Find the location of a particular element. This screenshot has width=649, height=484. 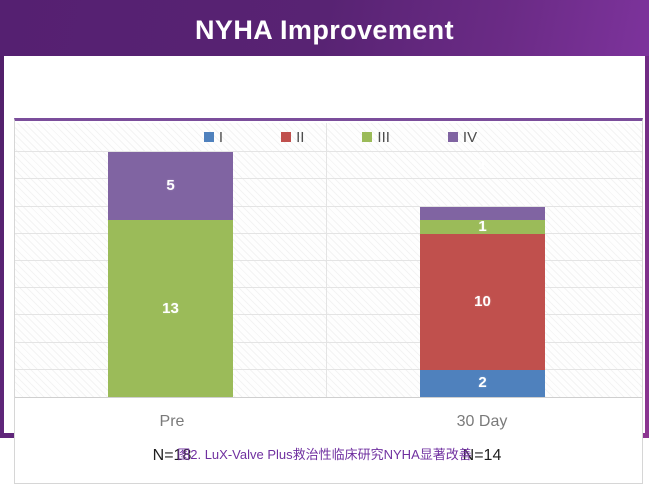

x-axis-label-pre: Pre is located at coordinates (172, 421).